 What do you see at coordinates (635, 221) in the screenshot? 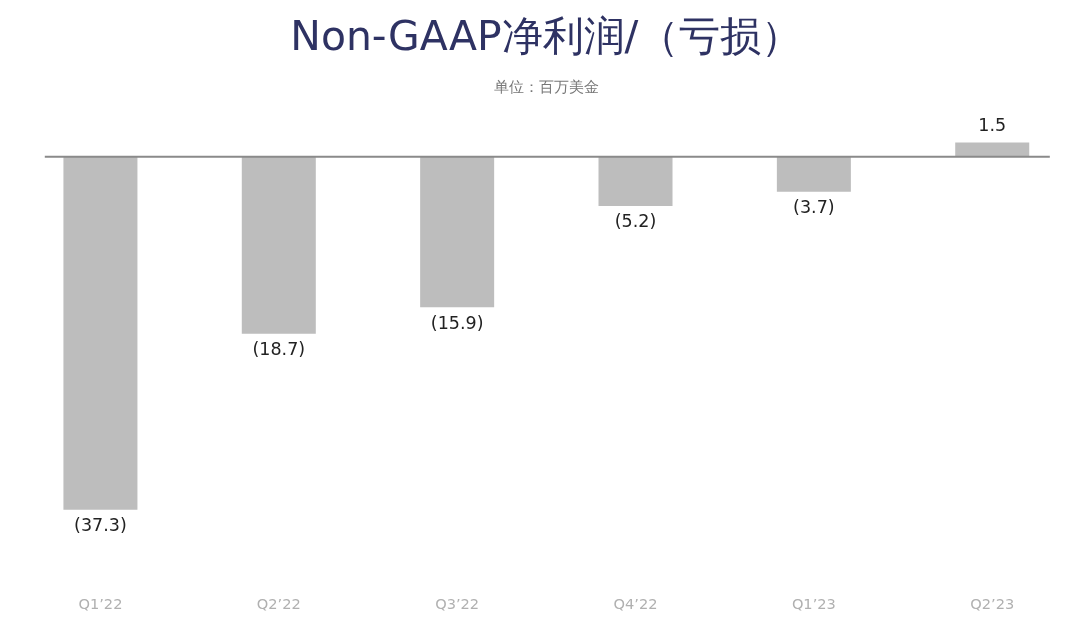
I see `data-label: (5.2)` at bounding box center [635, 221].